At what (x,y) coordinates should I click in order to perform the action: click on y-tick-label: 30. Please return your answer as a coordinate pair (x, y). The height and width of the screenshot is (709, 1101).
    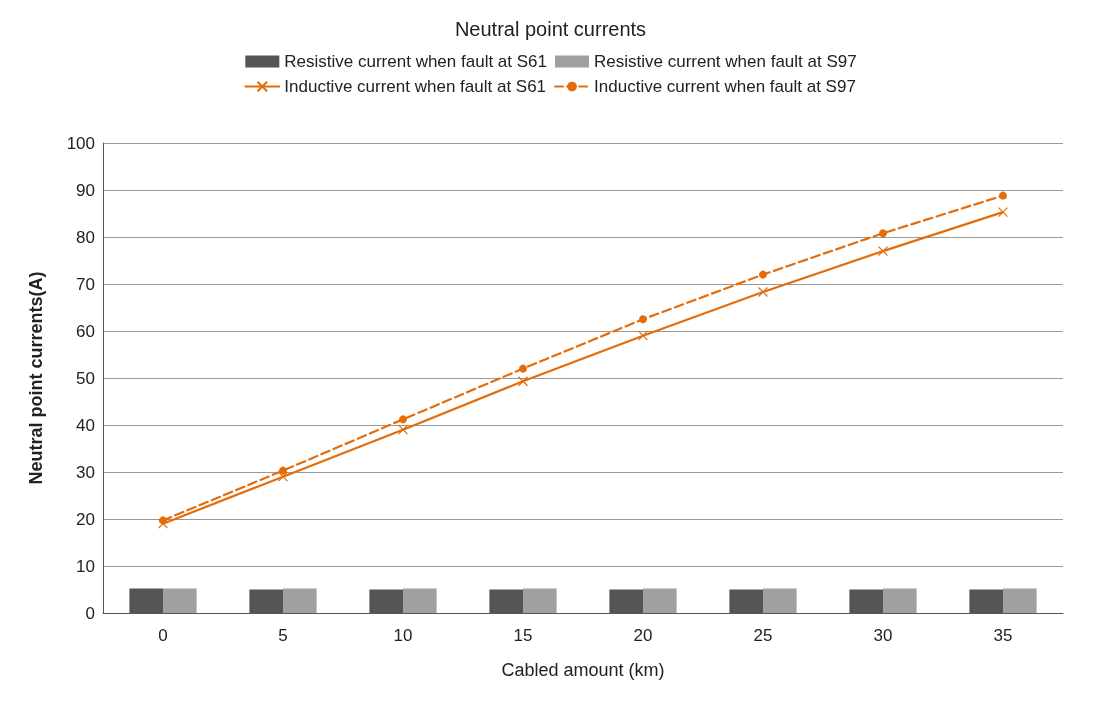
    Looking at the image, I should click on (85, 472).